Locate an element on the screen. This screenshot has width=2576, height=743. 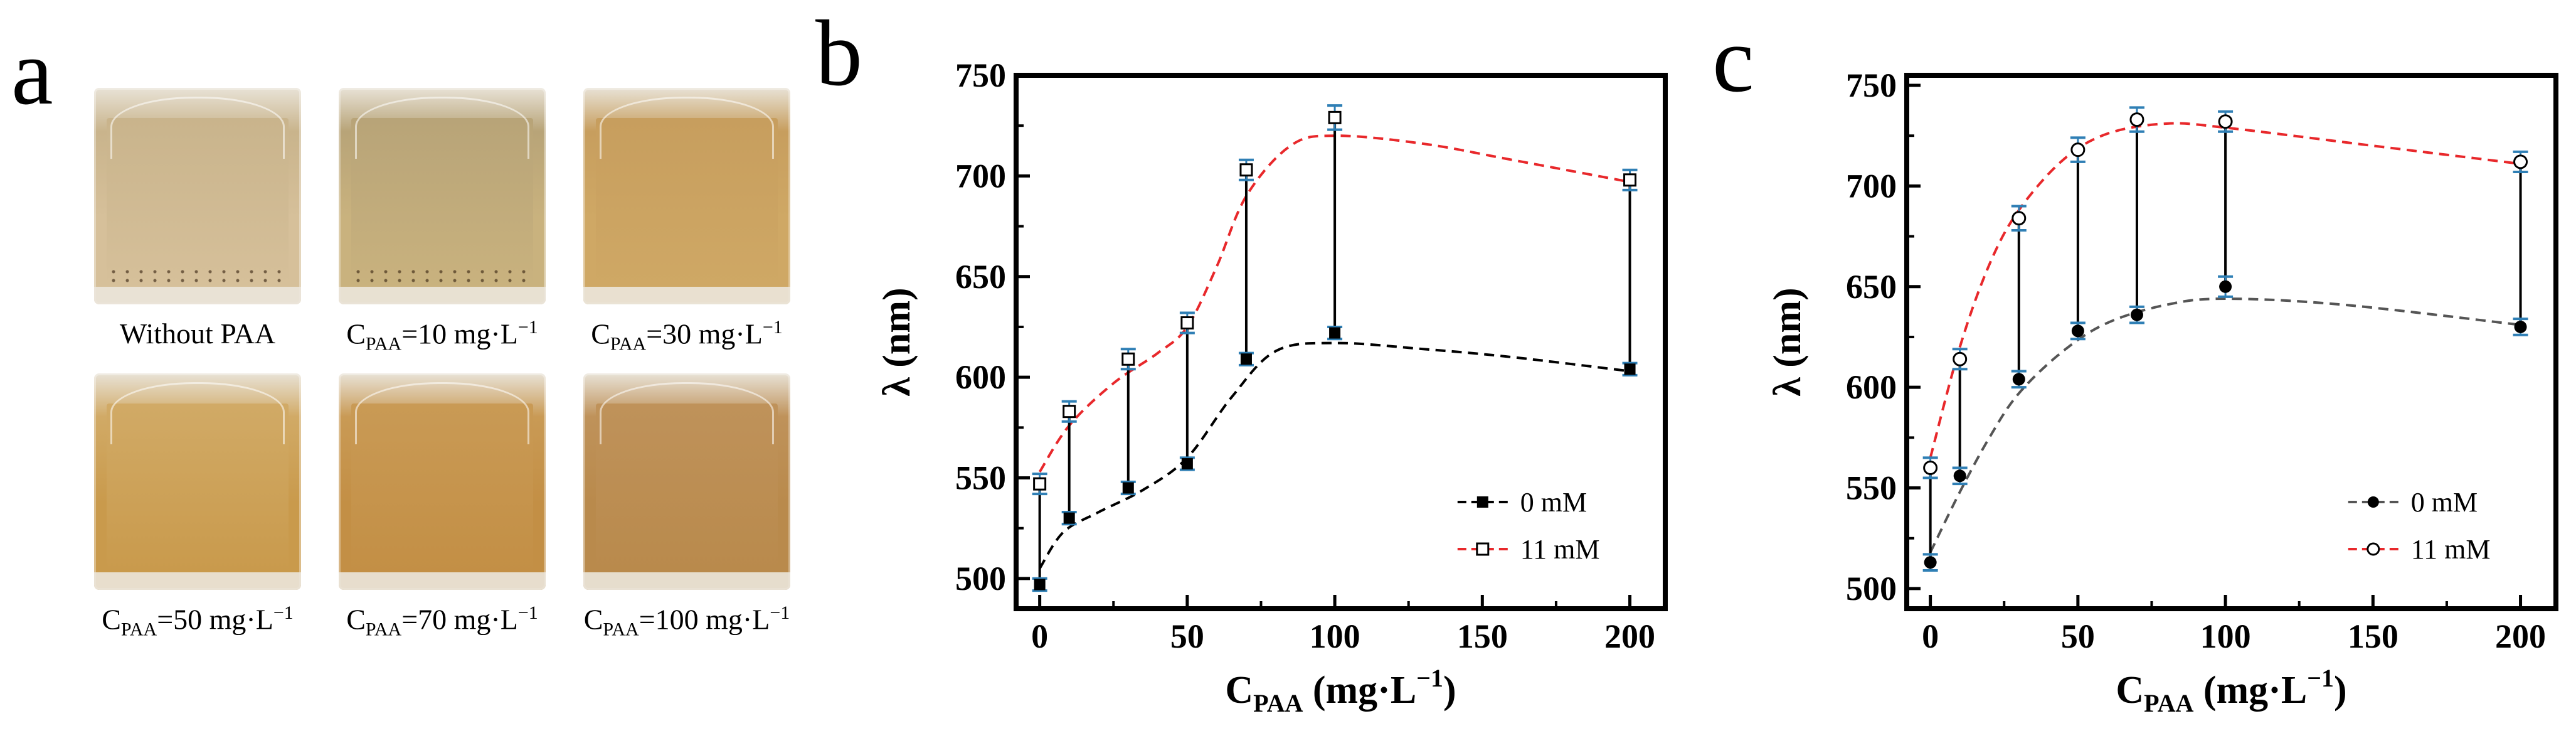
cuvette-photo-without-paa is located at coordinates (197, 196).